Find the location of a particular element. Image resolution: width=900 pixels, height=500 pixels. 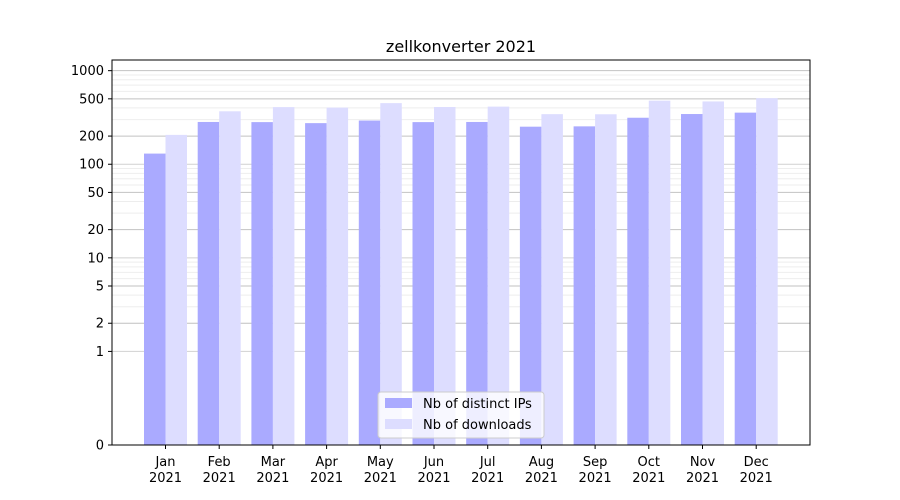

y-tick-label: 50 is located at coordinates (95, 193).